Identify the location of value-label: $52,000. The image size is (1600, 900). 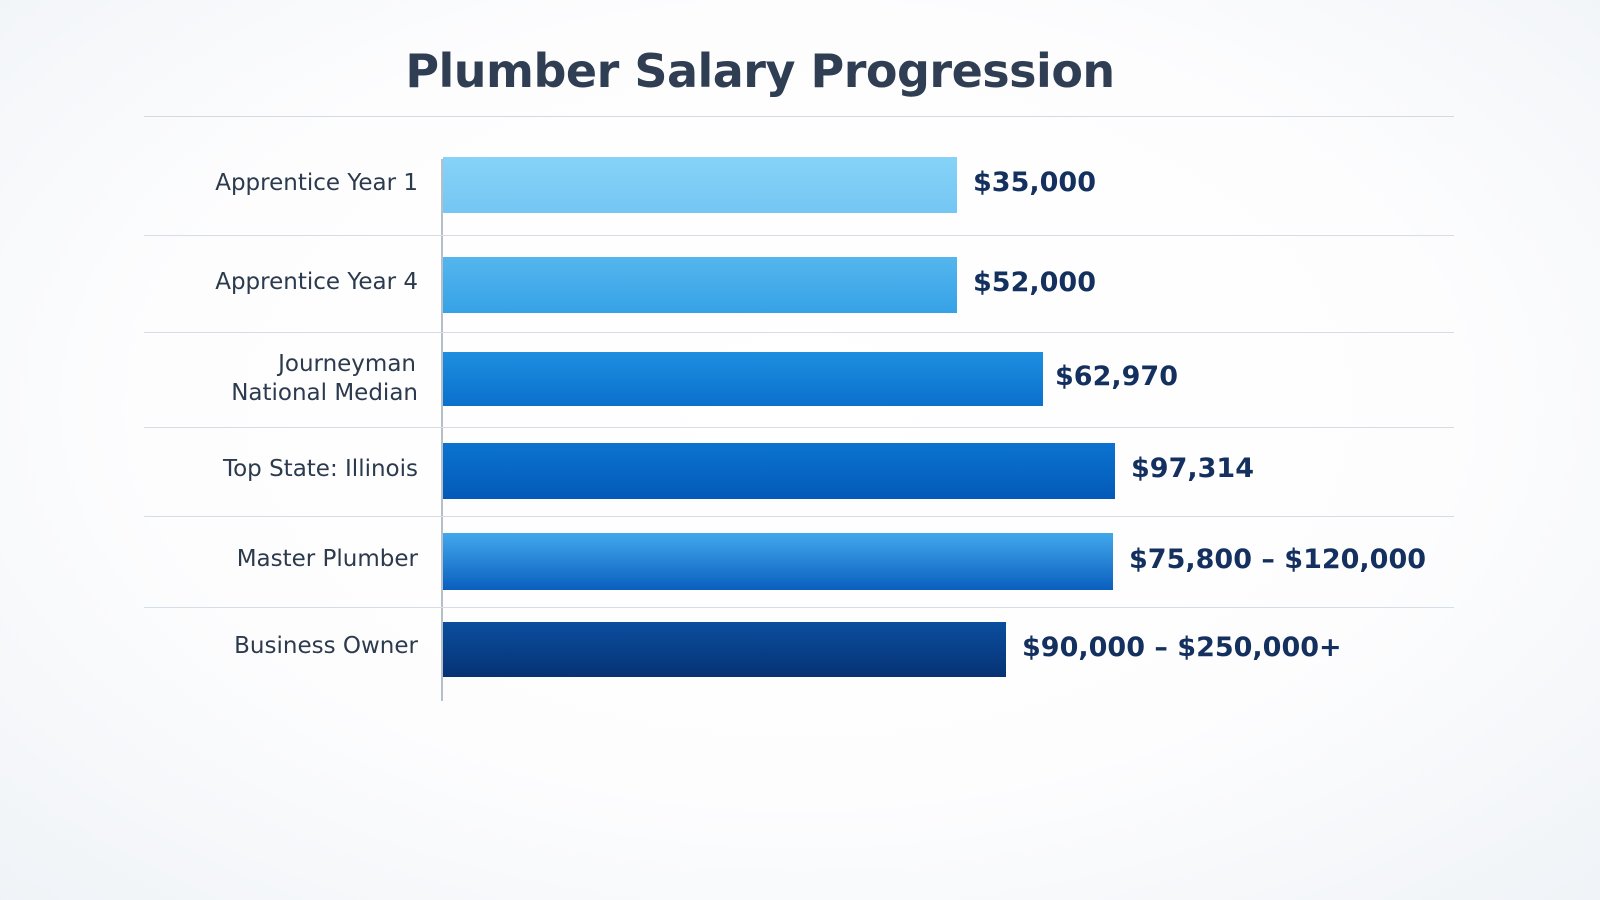
(1034, 282).